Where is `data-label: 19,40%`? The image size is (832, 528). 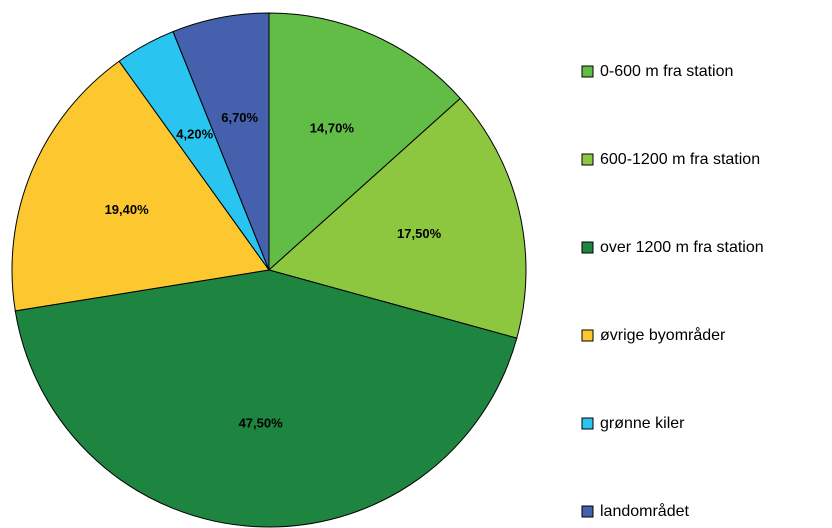
data-label: 19,40% is located at coordinates (127, 209).